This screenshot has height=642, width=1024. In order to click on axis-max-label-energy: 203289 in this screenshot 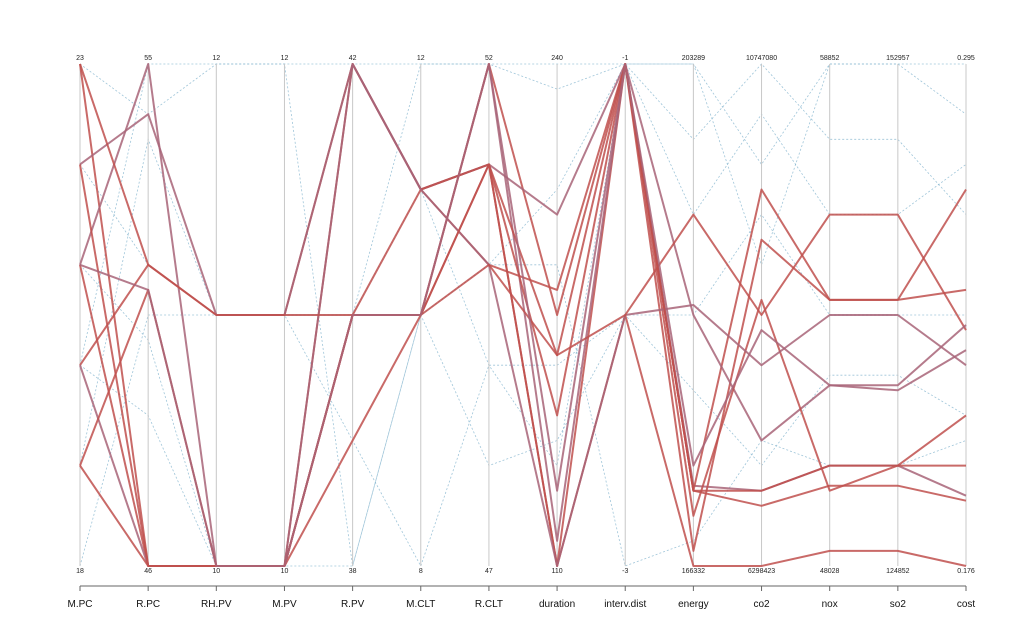, I will do `click(693, 58)`.